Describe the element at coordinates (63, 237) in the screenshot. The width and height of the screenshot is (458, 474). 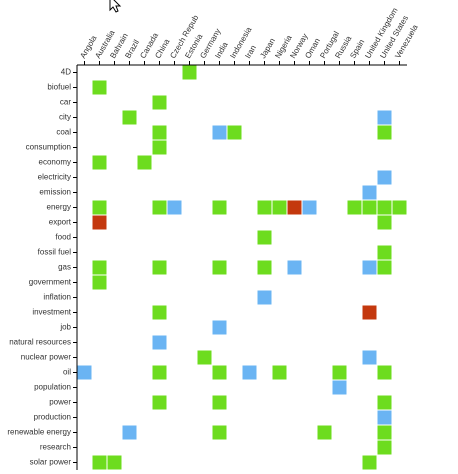
I see `y-tick-label: food` at that location.